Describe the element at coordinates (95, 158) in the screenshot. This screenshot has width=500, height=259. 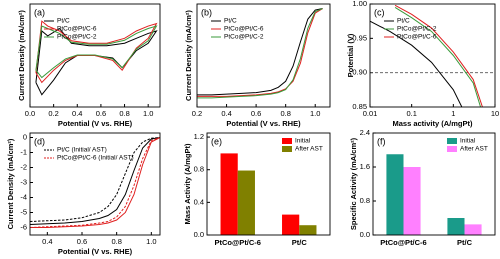
I see `legend-label: PtCo@Pt/C-6 (Initial/ AST)` at that location.